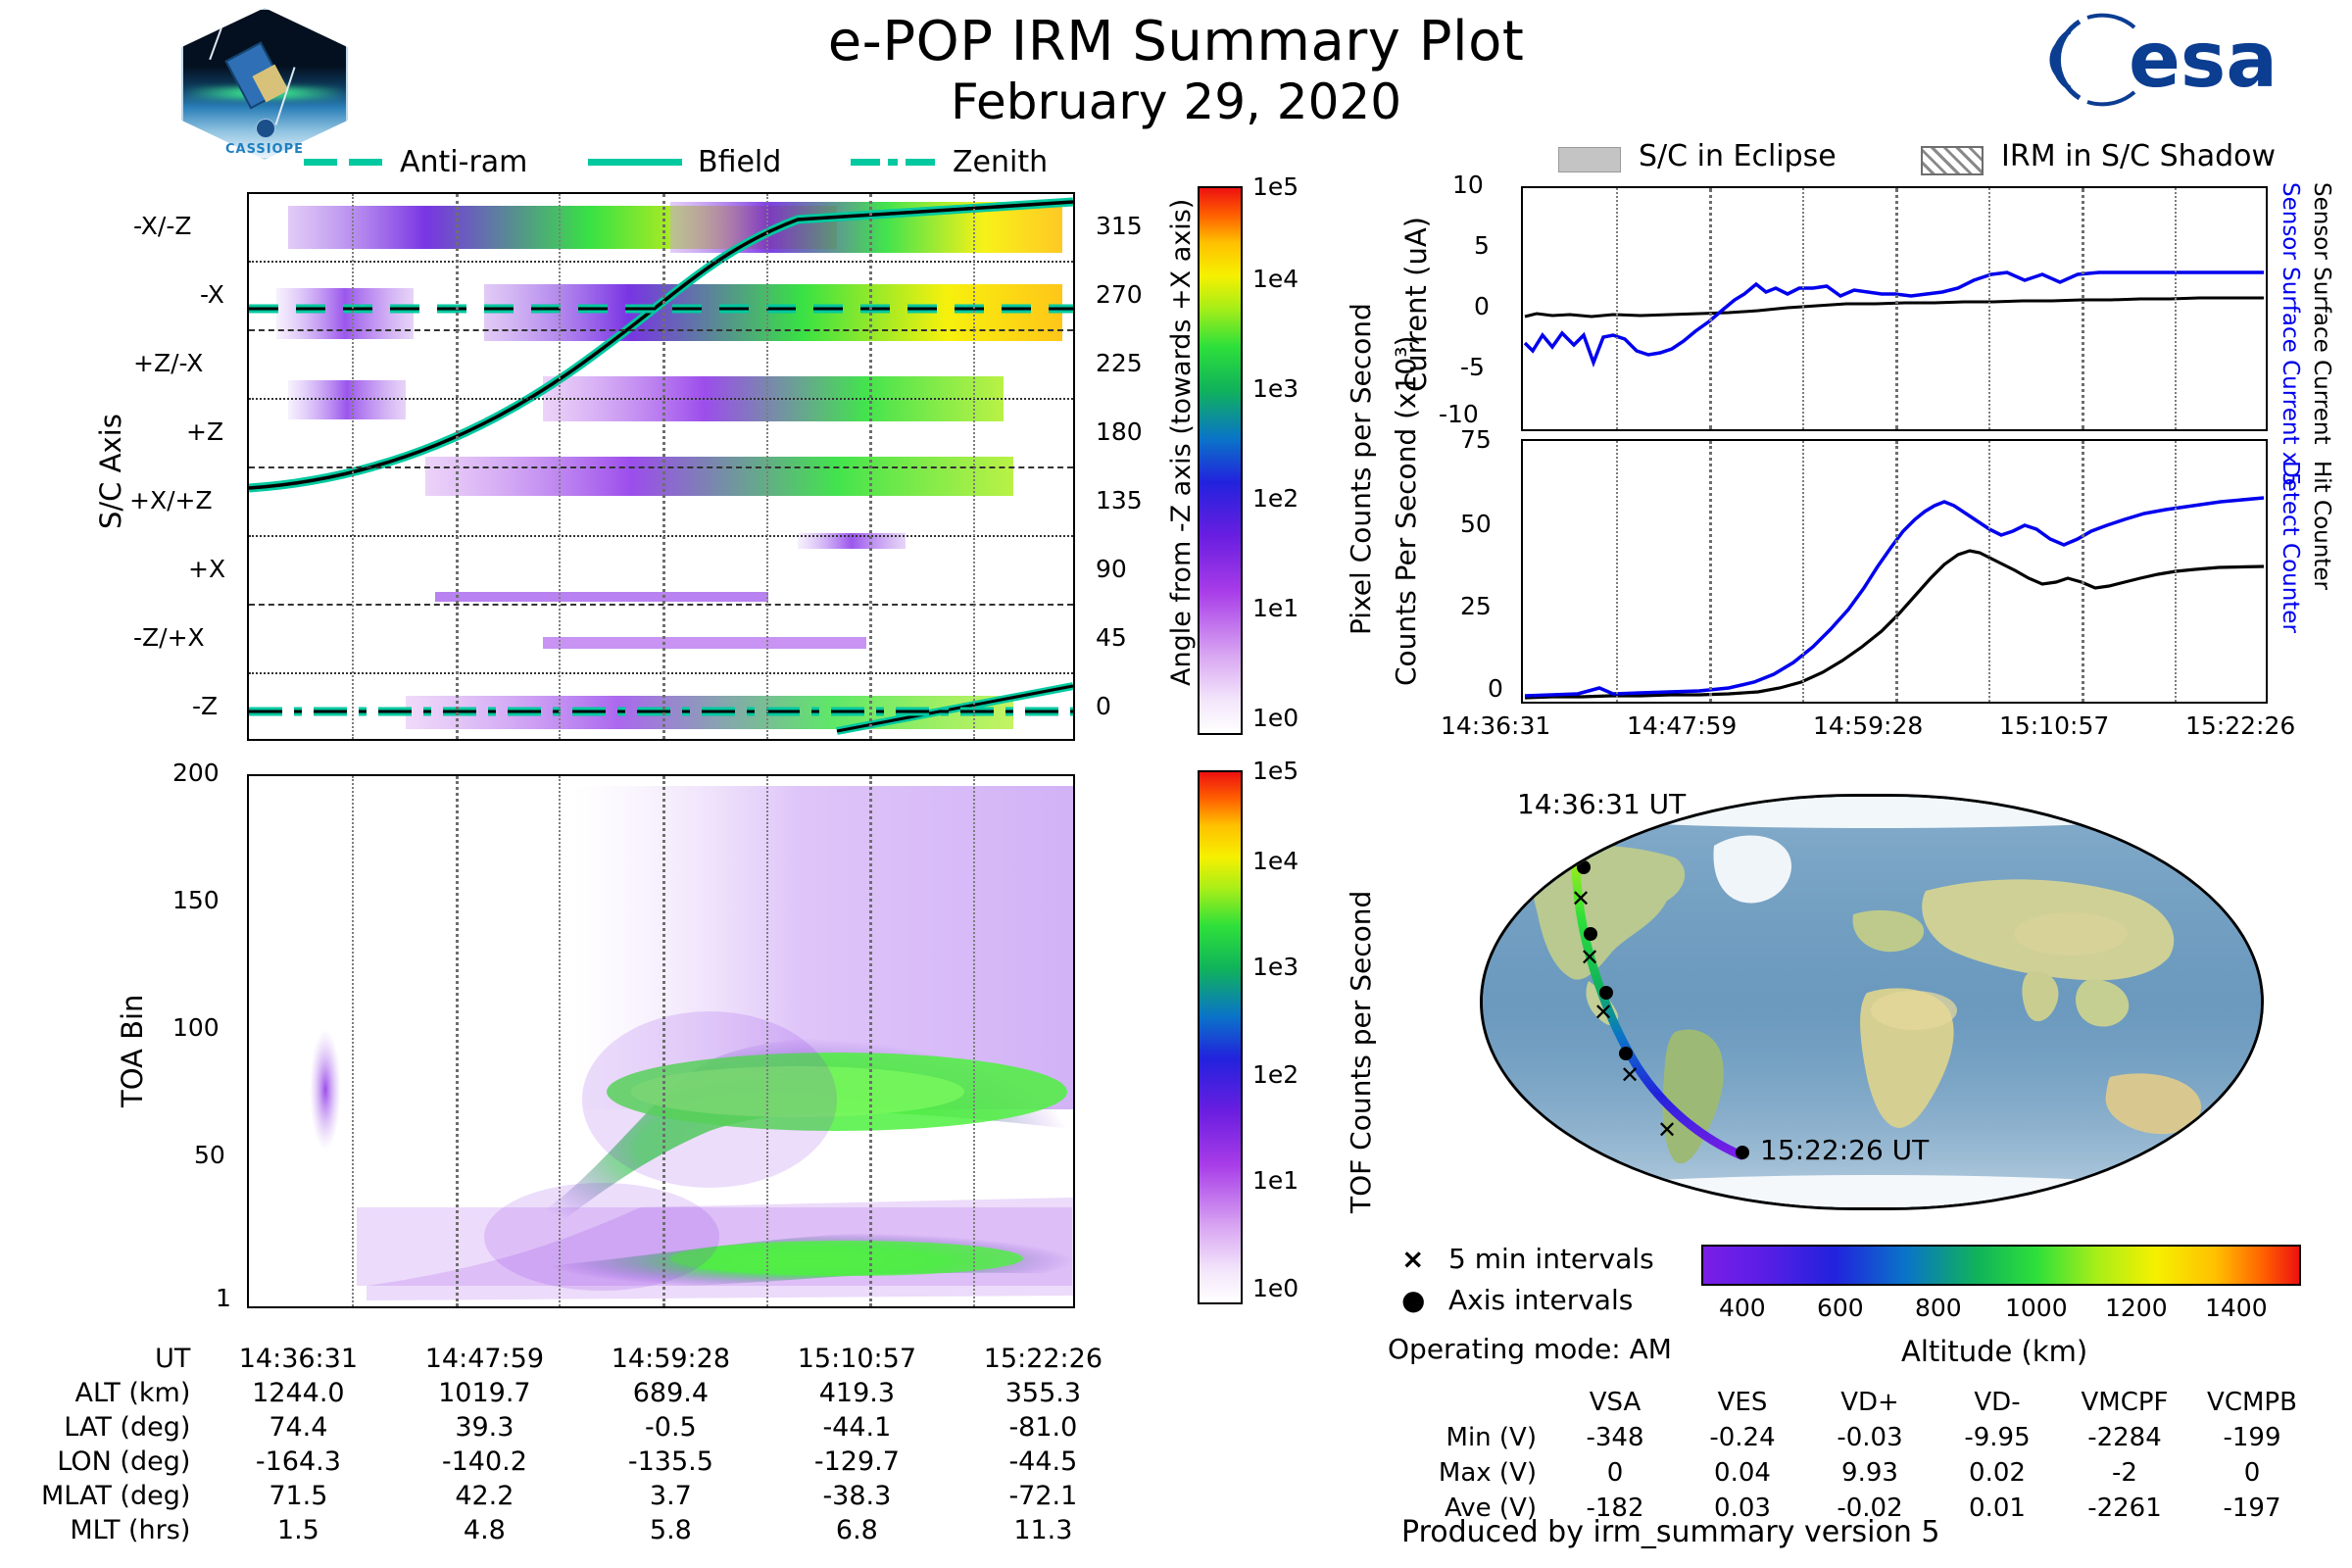 The width and height of the screenshot is (2352, 1568). Describe the element at coordinates (635, 162) in the screenshot. I see `bfield-line` at that location.